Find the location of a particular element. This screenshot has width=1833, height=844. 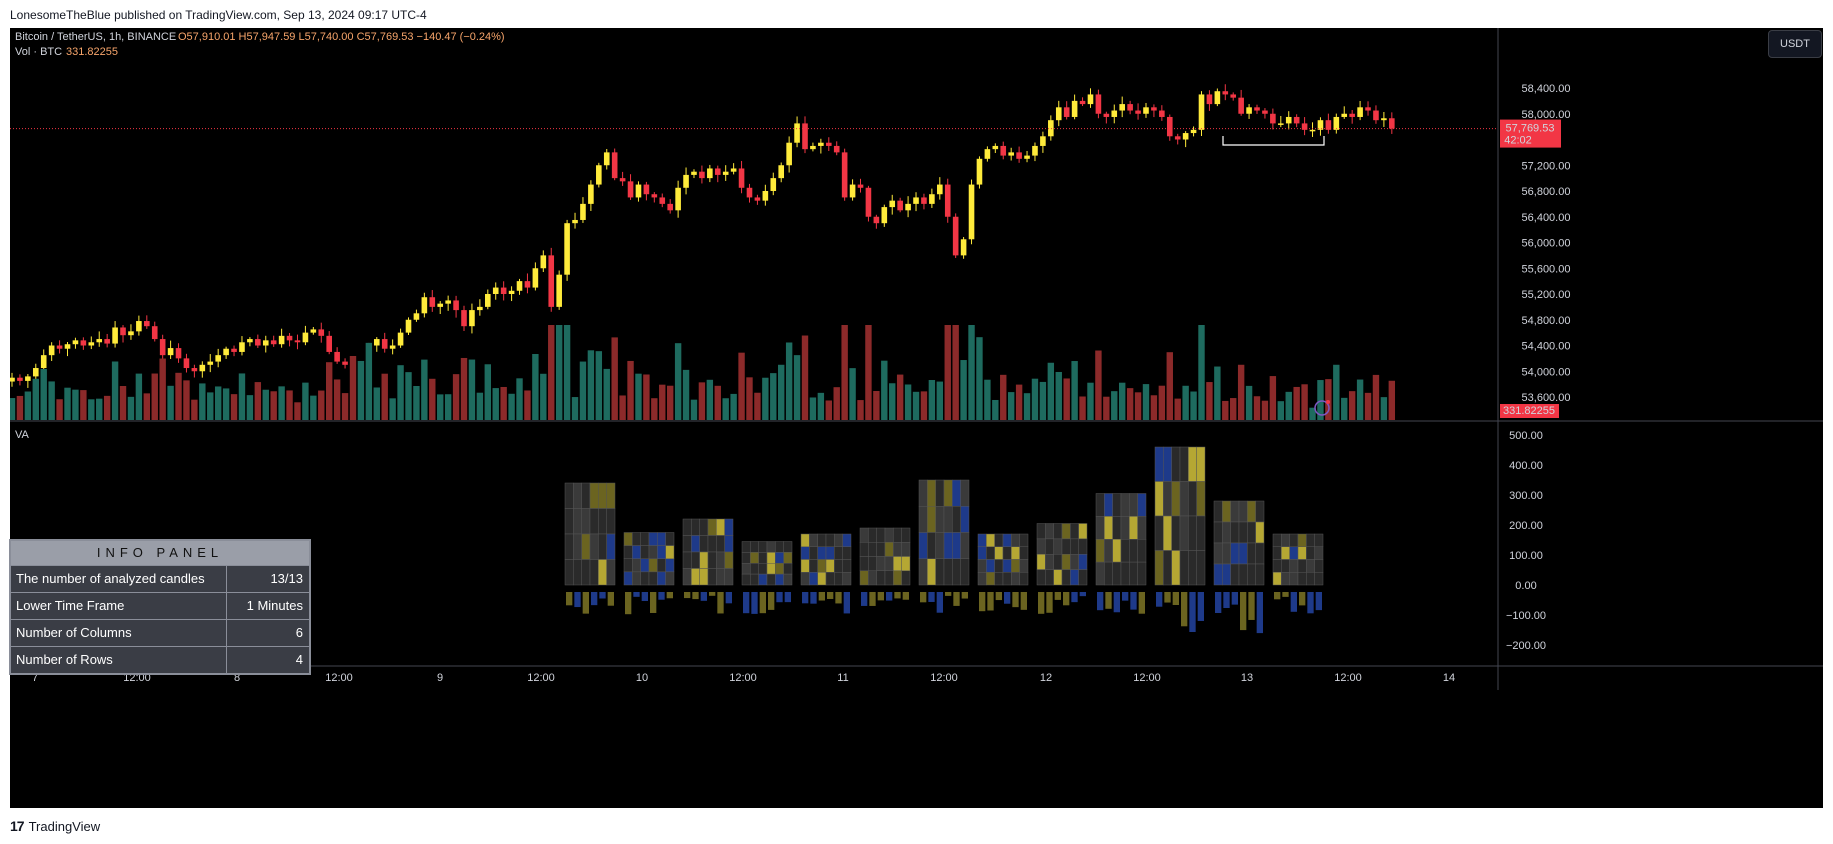

price-tick-label: 58,400.00 is located at coordinates (1546, 89).